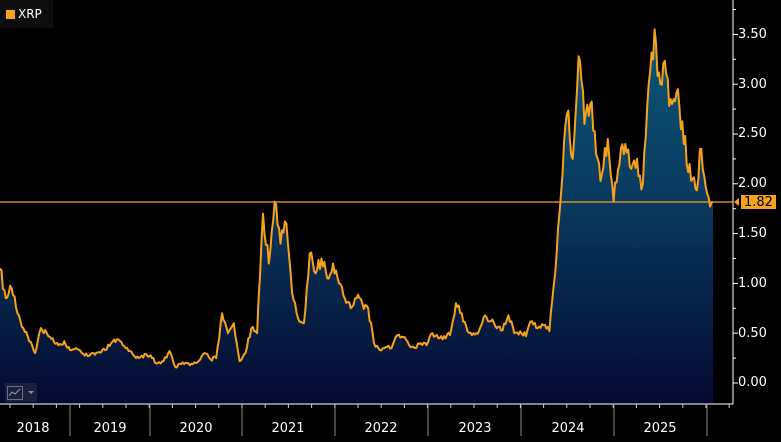 This screenshot has width=781, height=442. I want to click on chart-type-button, so click(21, 392).